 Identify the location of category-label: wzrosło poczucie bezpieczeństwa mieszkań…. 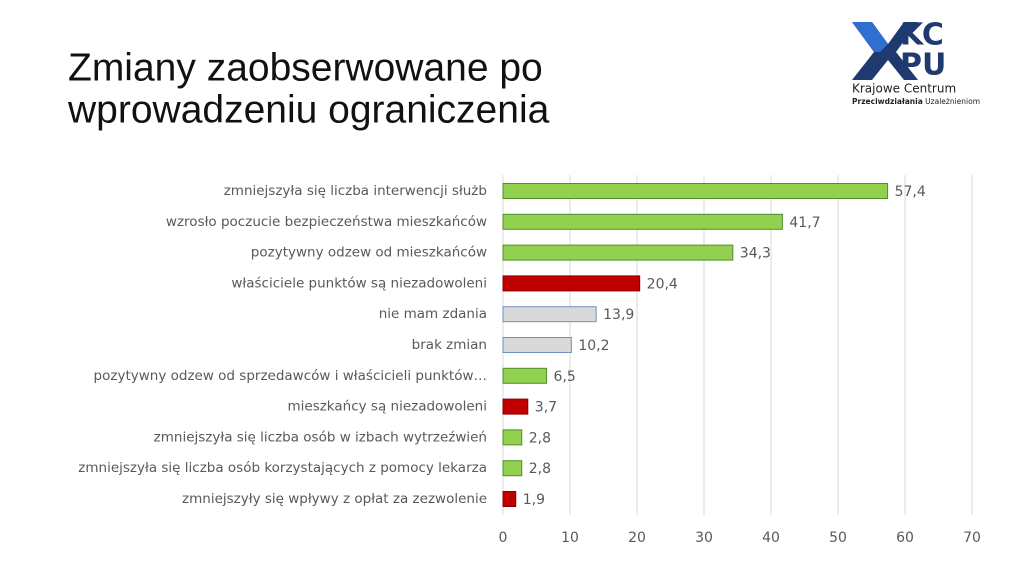
(326, 222).